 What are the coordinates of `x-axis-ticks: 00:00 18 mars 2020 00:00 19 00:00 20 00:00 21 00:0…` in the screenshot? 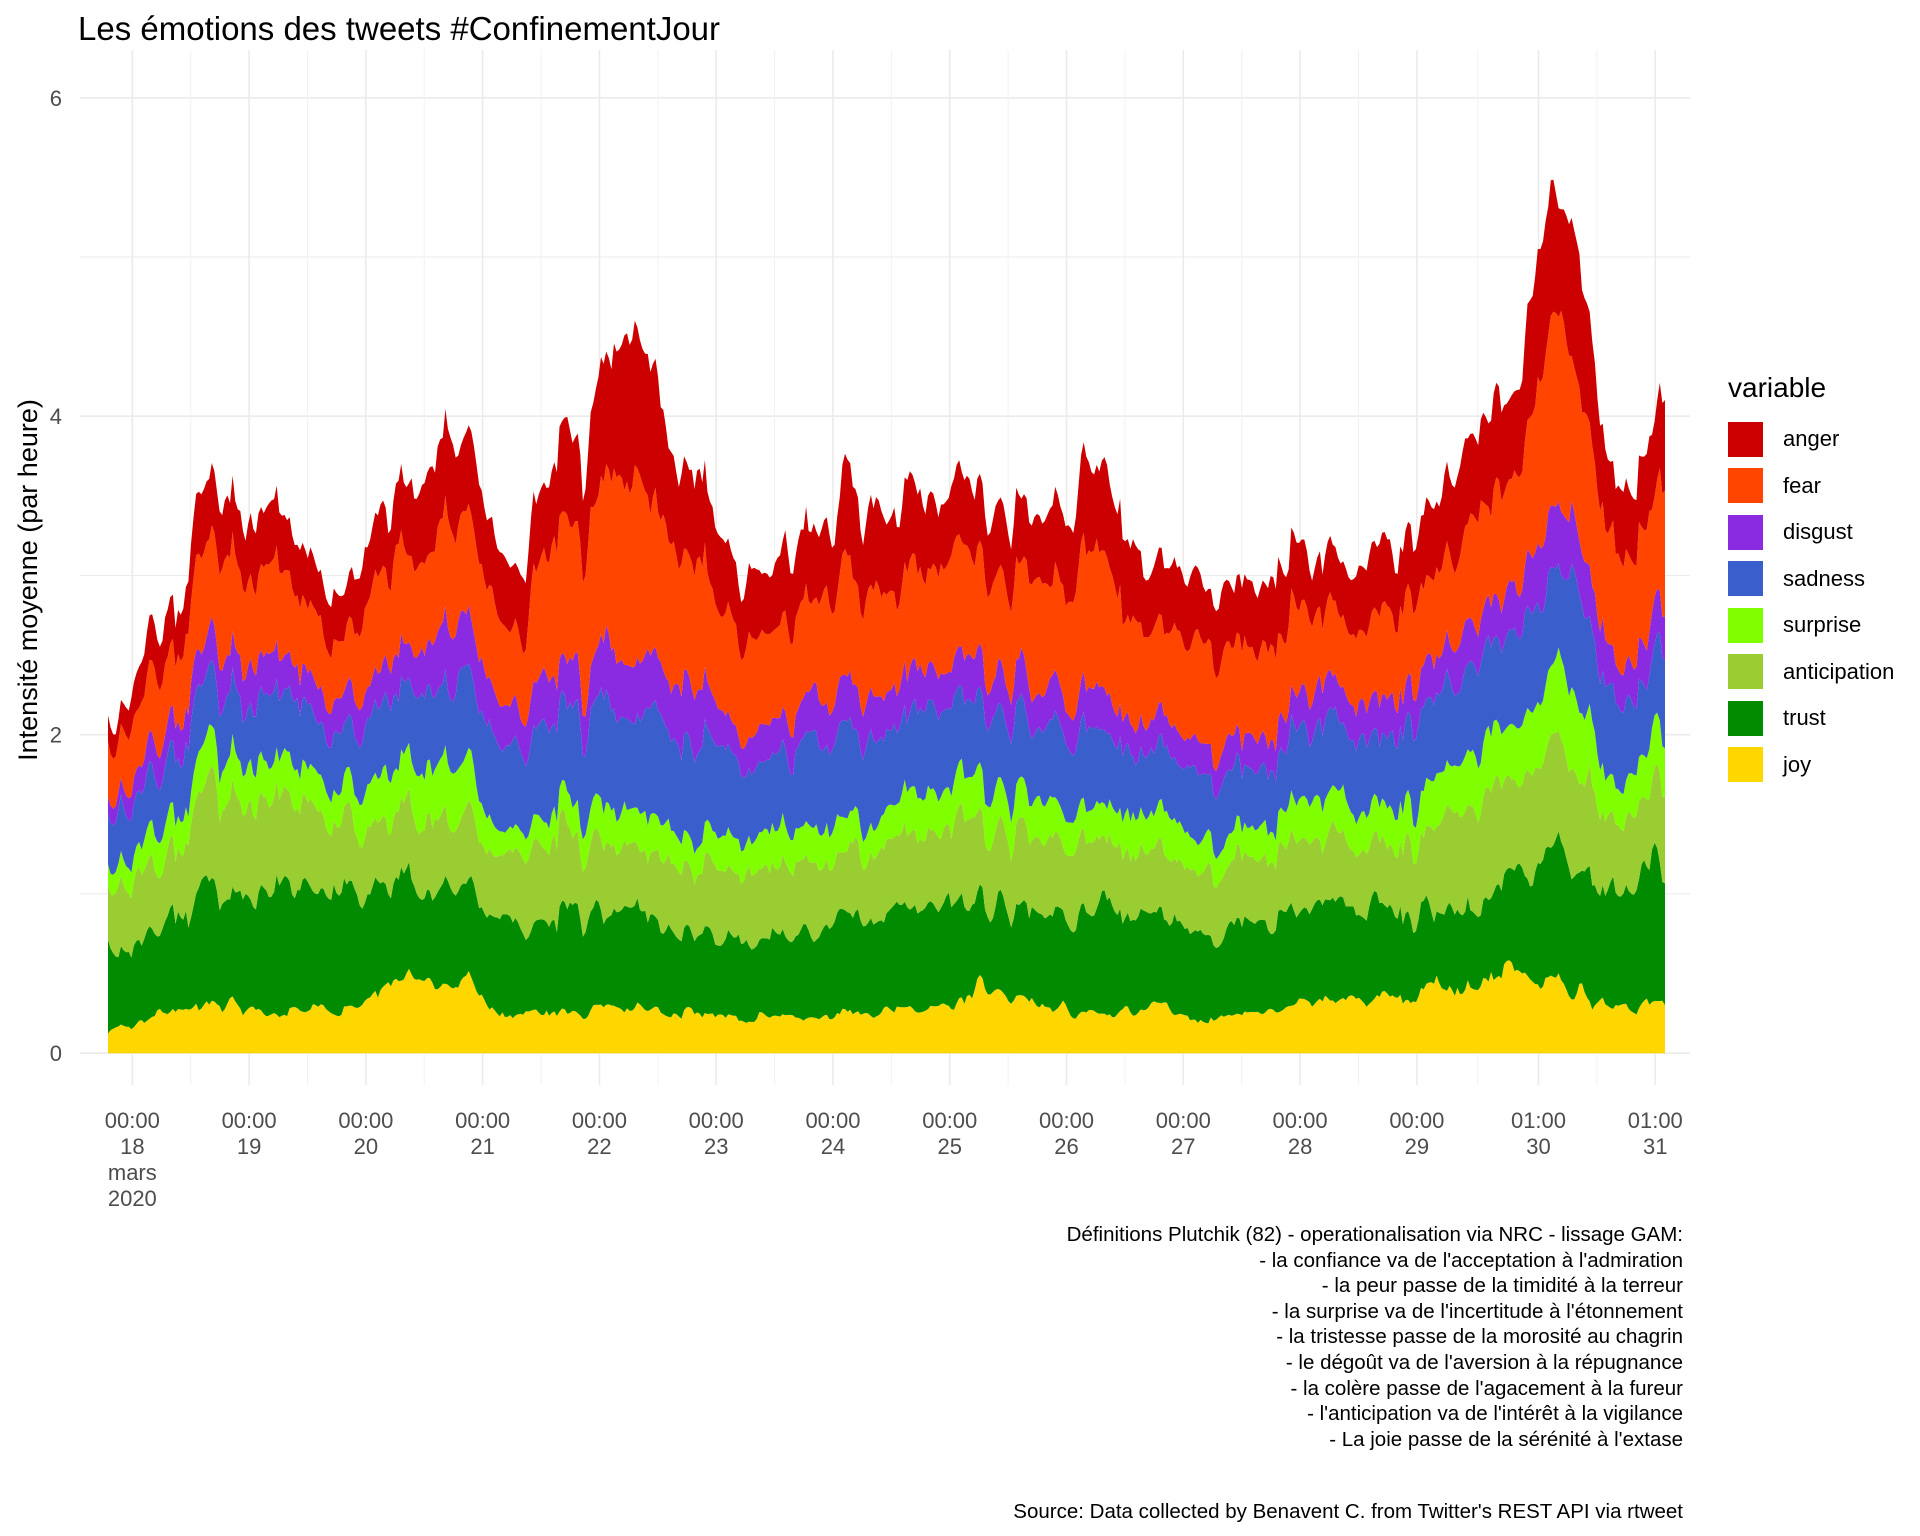 It's located at (894, 1159).